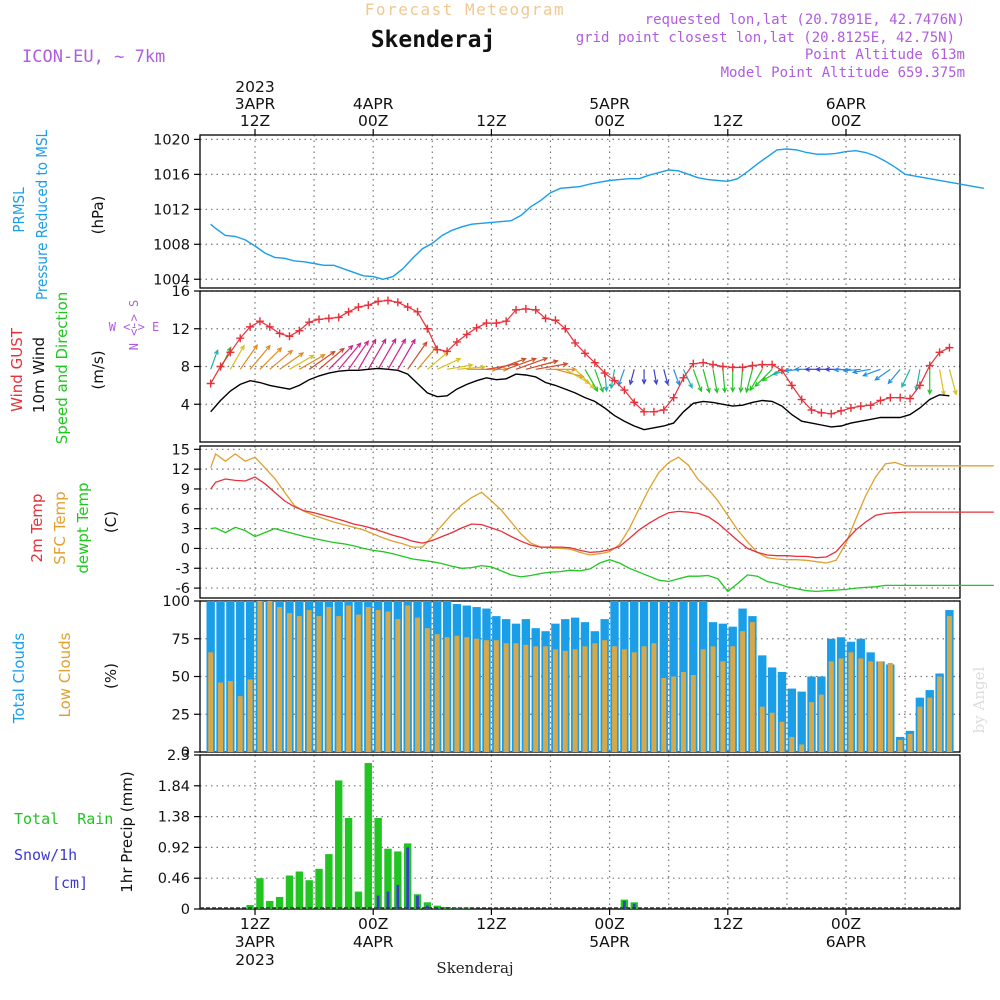 The width and height of the screenshot is (1000, 1000). I want to click on bottom-time-label: 12Z, so click(255, 924).